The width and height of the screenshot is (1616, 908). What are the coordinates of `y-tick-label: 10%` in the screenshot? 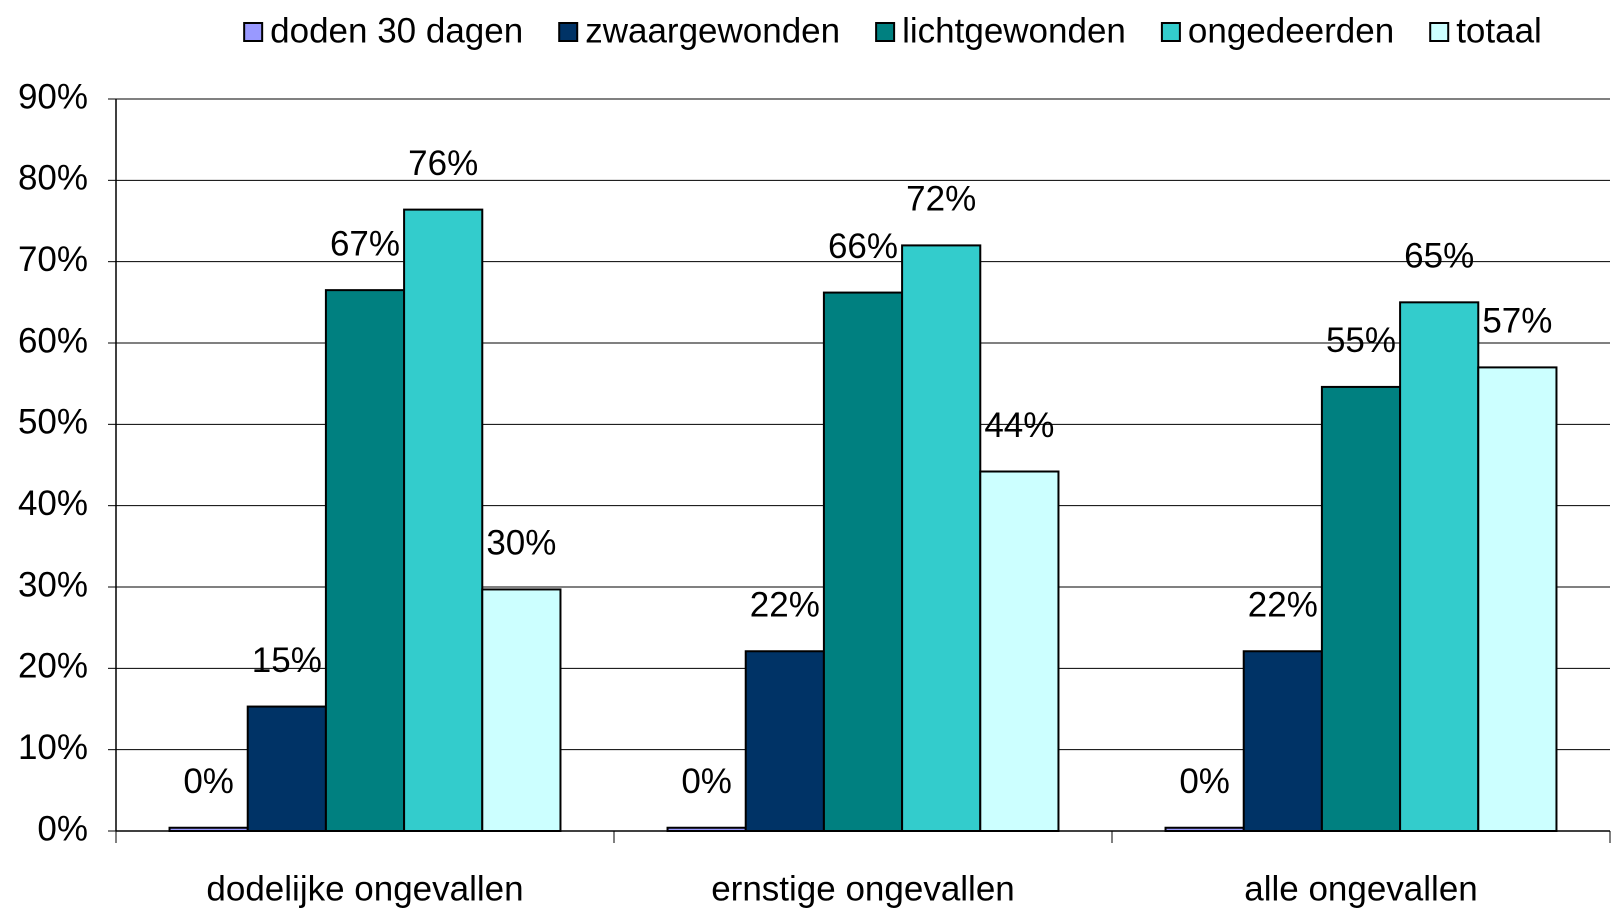 It's located at (53, 747).